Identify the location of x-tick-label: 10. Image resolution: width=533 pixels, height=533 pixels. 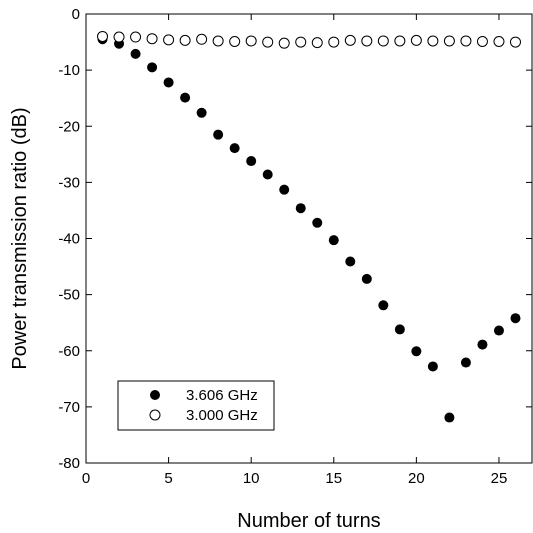
(251, 478).